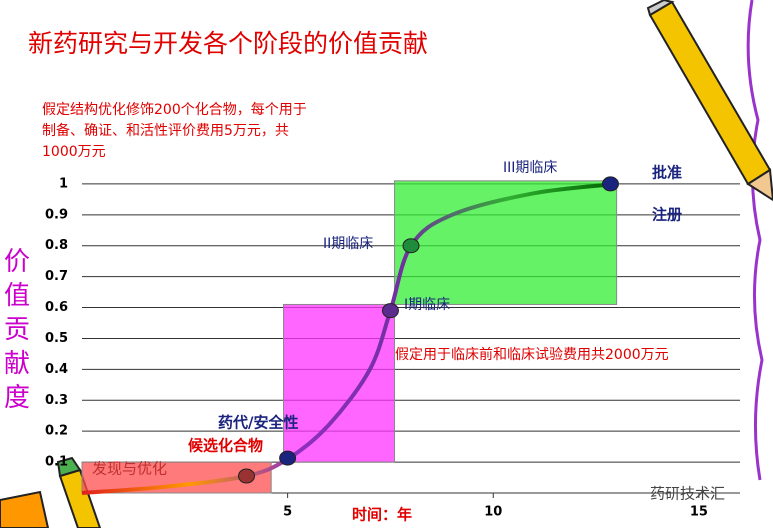 The height and width of the screenshot is (528, 773). Describe the element at coordinates (287, 512) in the screenshot. I see `x-tick-label: 5` at that location.